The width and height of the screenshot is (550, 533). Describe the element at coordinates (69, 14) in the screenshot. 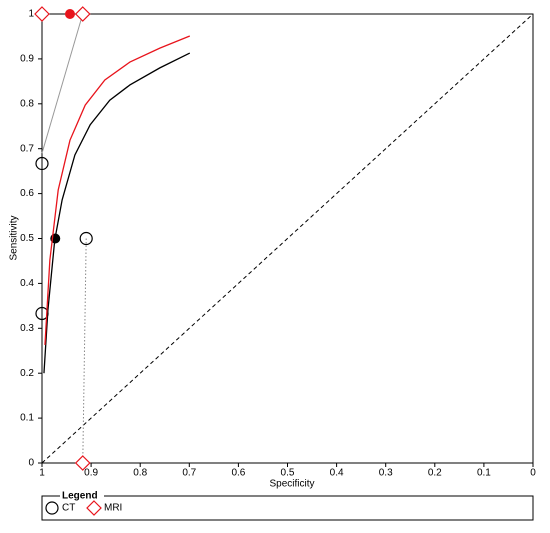

I see `summary-point` at that location.